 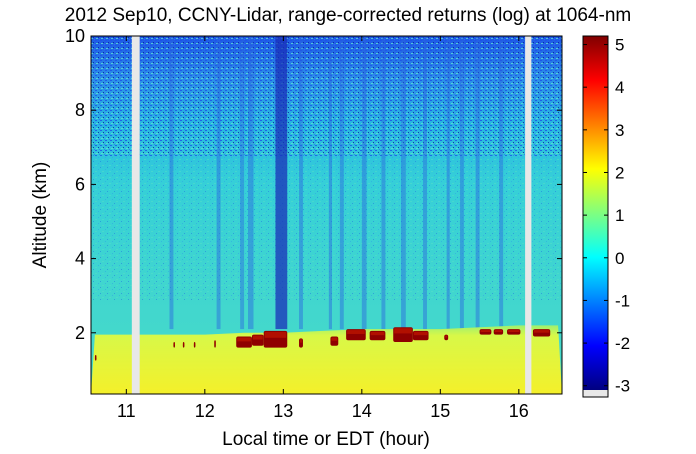 What do you see at coordinates (622, 343) in the screenshot?
I see `colorbar-tick-label: -2` at bounding box center [622, 343].